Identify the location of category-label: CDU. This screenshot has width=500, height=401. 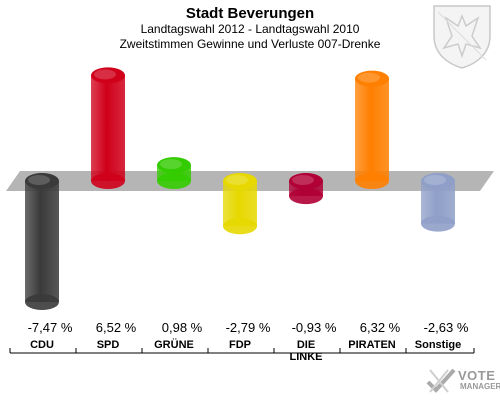
(42, 345).